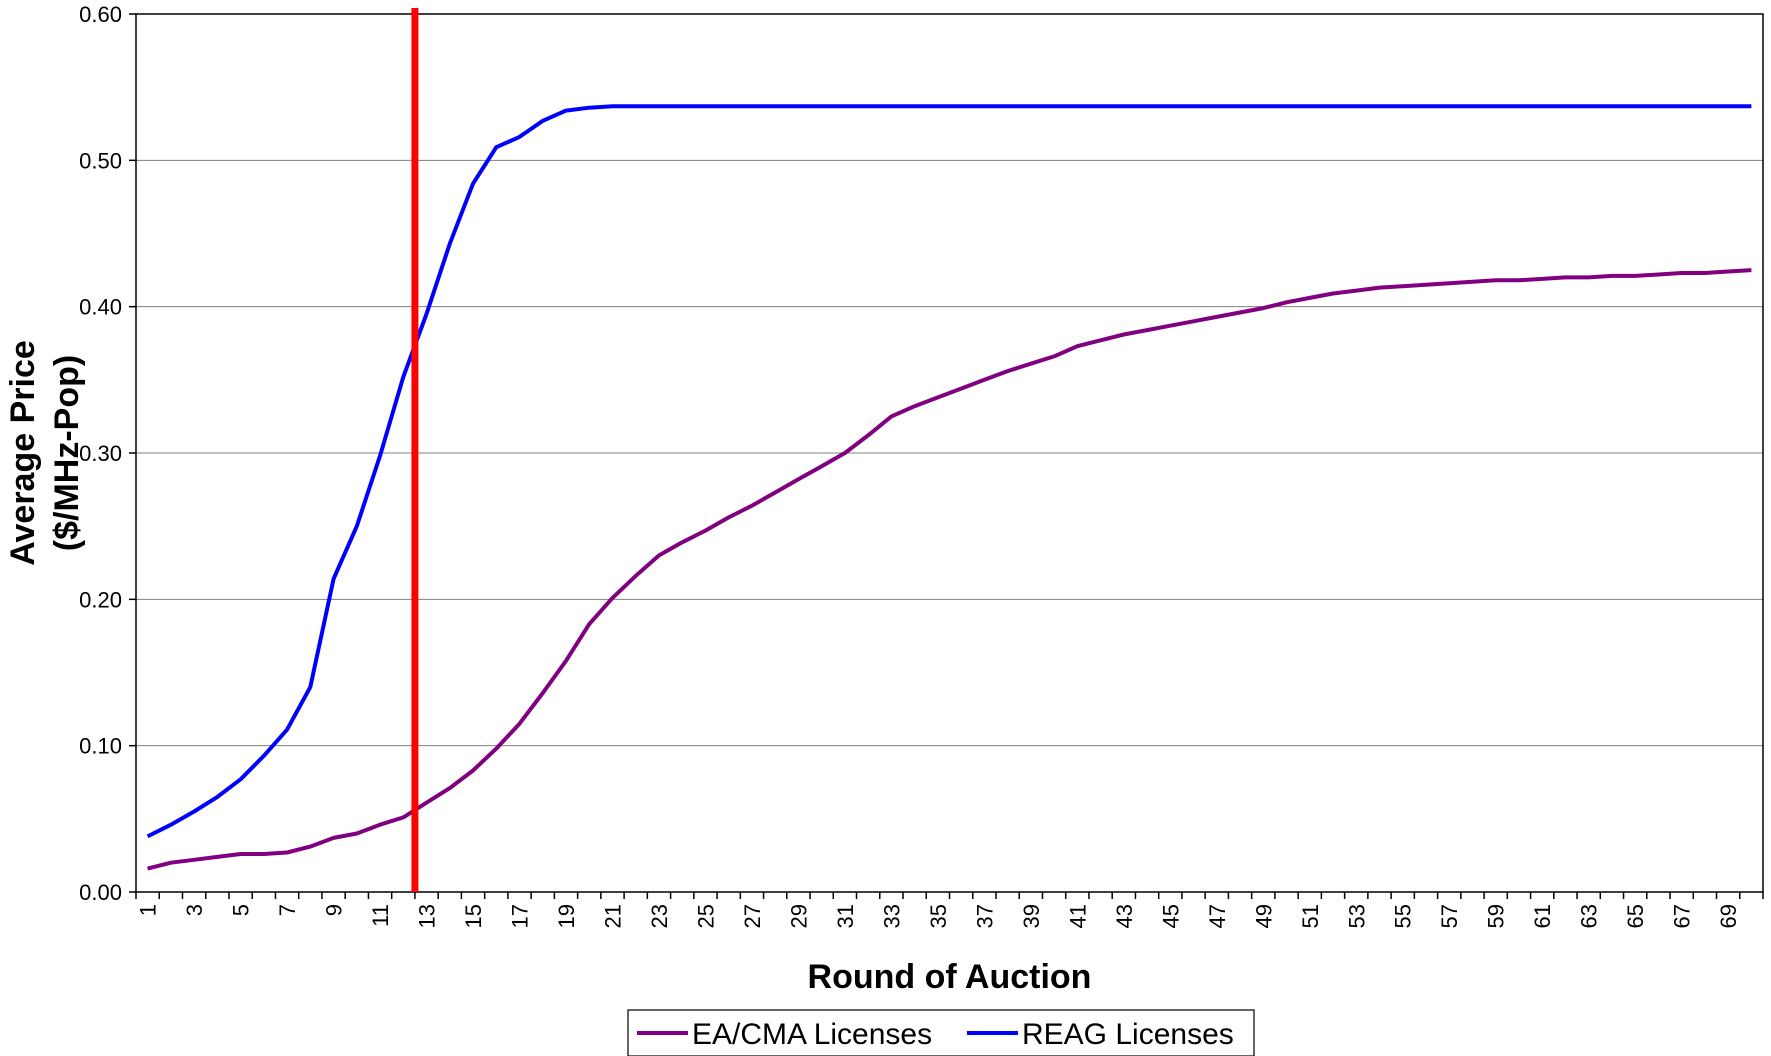 This screenshot has height=1056, width=1771. What do you see at coordinates (1589, 916) in the screenshot?
I see `x-tick-label: 63` at bounding box center [1589, 916].